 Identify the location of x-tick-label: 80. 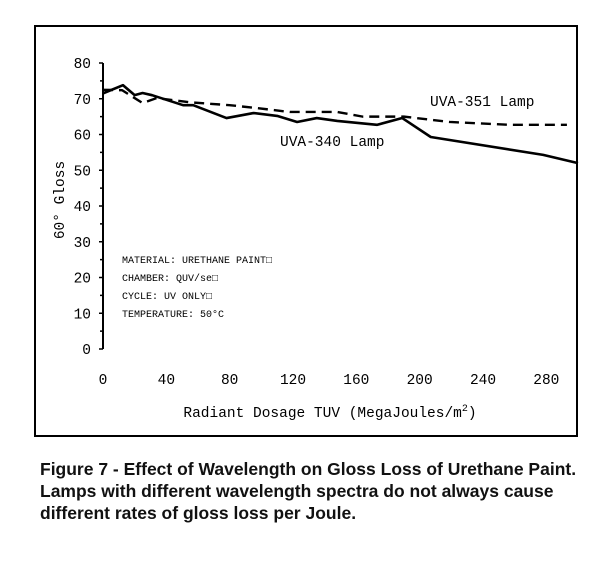
(229, 381).